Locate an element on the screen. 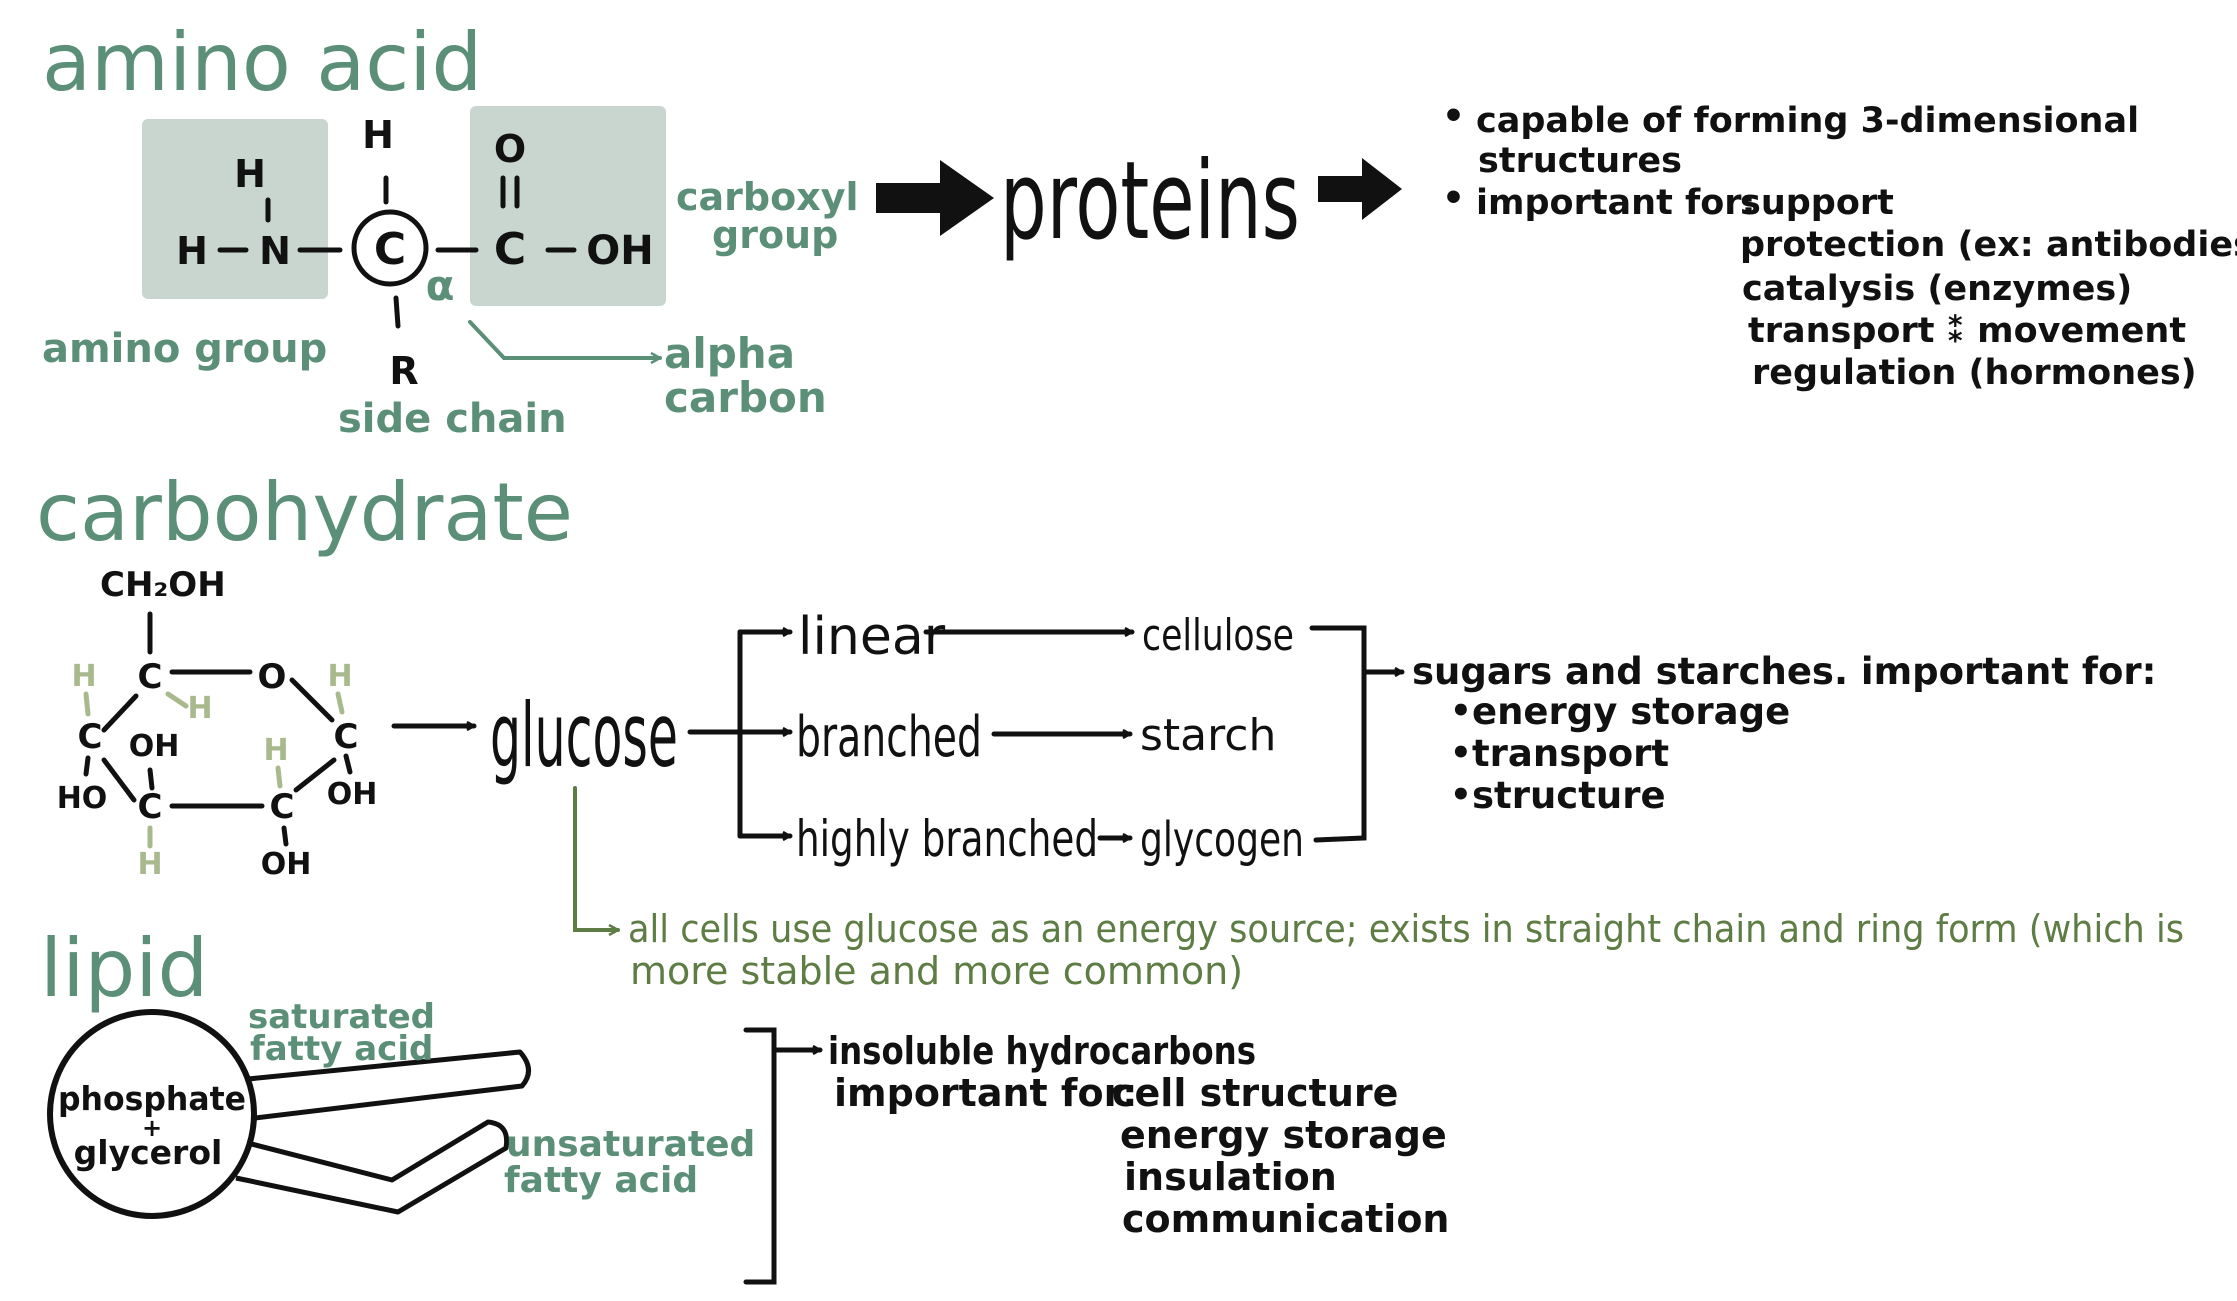 The width and height of the screenshot is (2237, 1301). bond-c-r is located at coordinates (397, 312).